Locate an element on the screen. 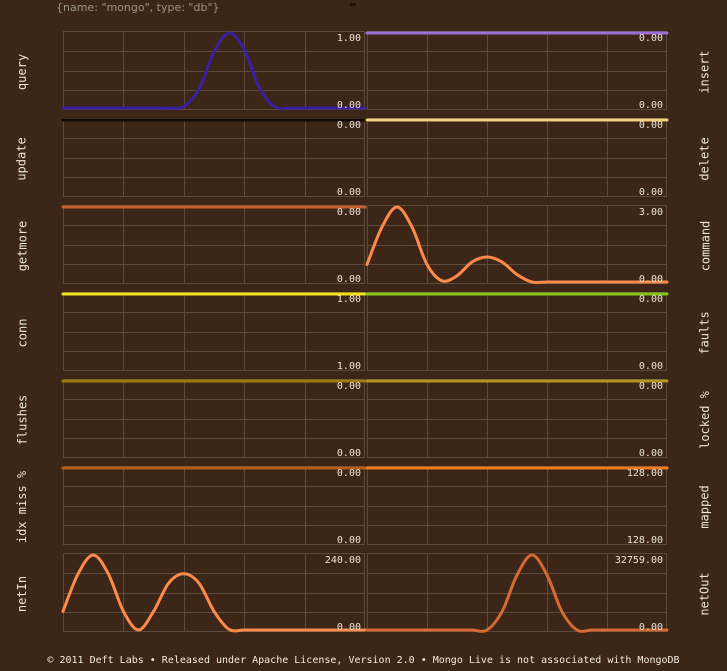  chart-conn: 1.00 1.00 is located at coordinates (214, 332).